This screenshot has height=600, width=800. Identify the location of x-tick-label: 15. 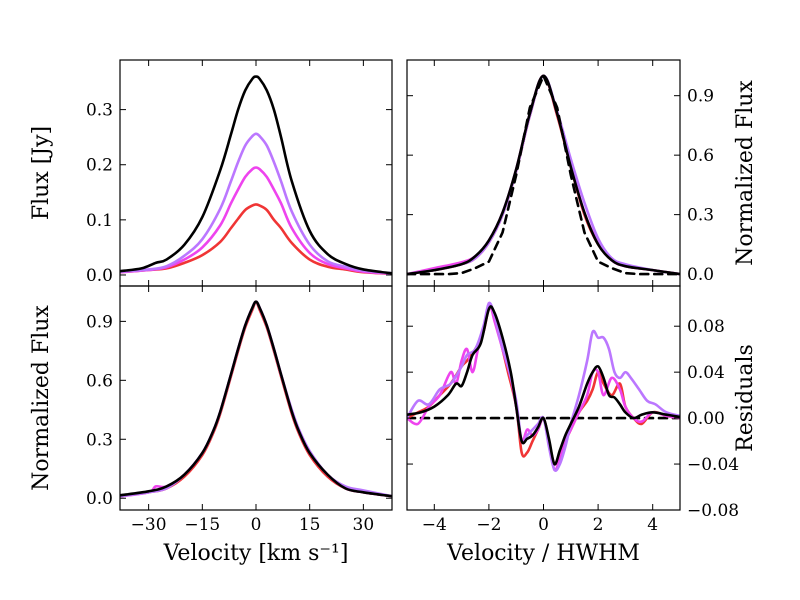
(310, 525).